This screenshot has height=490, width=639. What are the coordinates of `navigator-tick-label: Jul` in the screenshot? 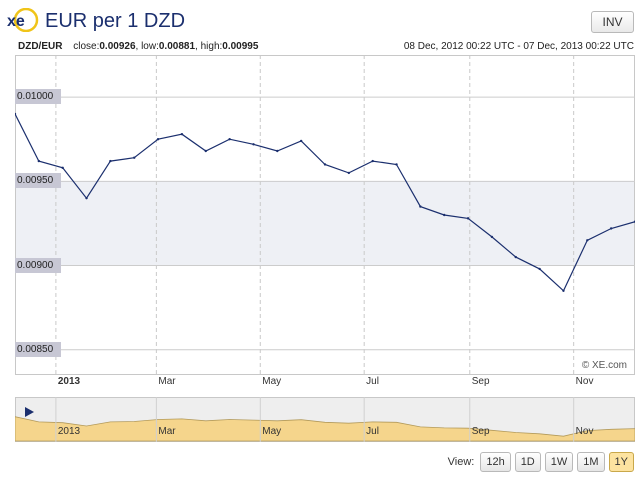 It's located at (372, 431).